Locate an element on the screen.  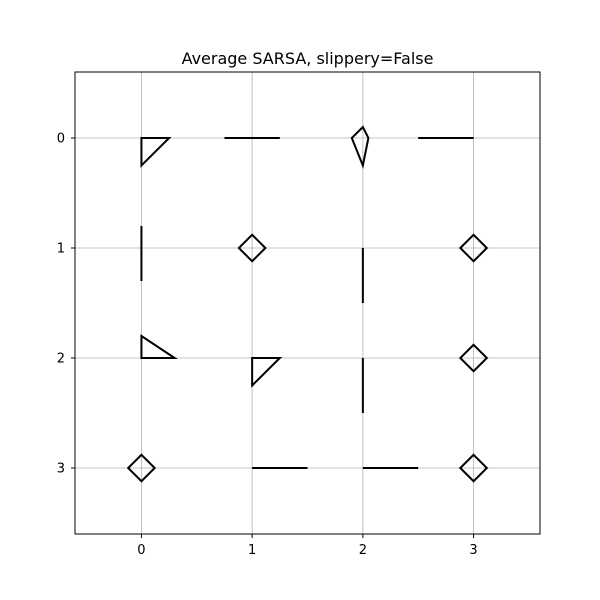
policy-glyph-r3-c0 is located at coordinates (141, 468).